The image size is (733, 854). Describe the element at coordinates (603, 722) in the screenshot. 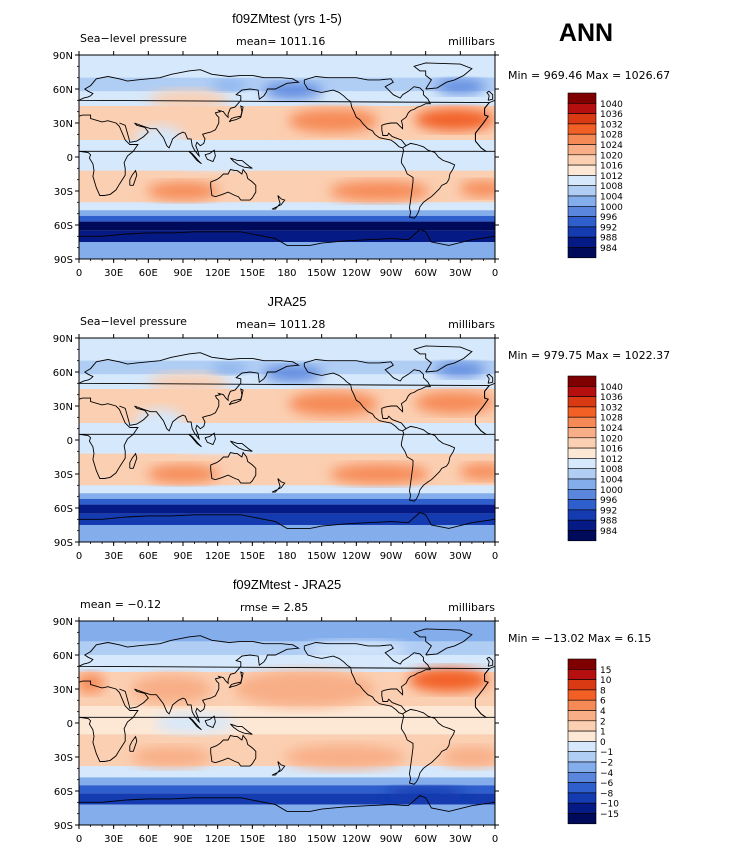

I see `colorbar-level-label: 2` at that location.